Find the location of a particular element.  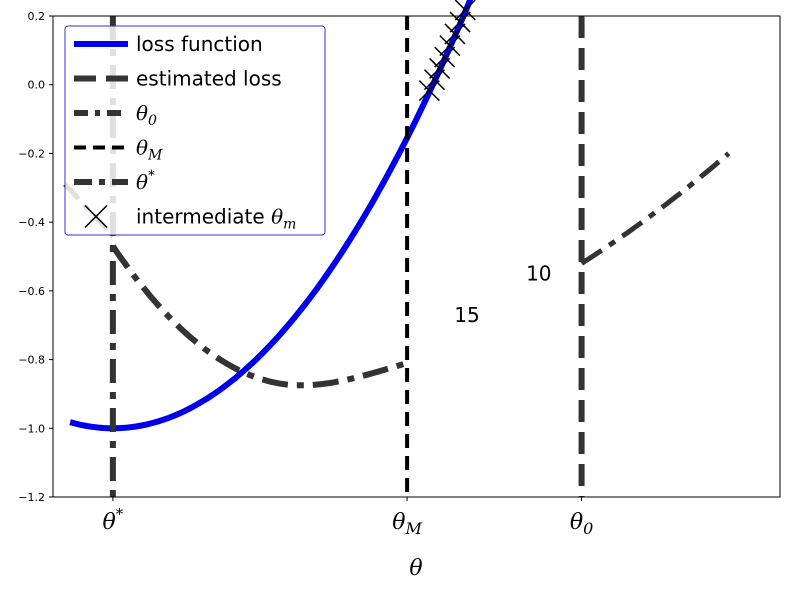

x-axis-title: θ is located at coordinates (415, 568).